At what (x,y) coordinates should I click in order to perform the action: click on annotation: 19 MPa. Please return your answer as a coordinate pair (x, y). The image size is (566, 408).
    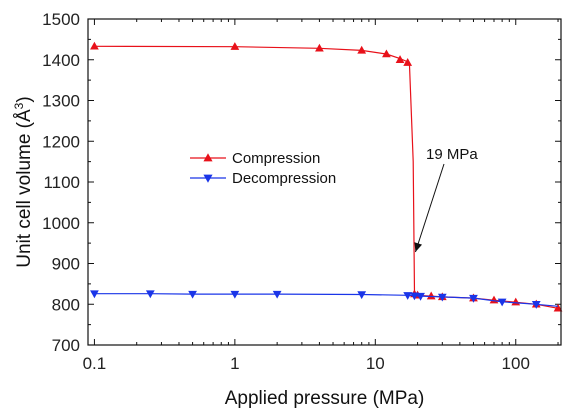
    Looking at the image, I should click on (446, 199).